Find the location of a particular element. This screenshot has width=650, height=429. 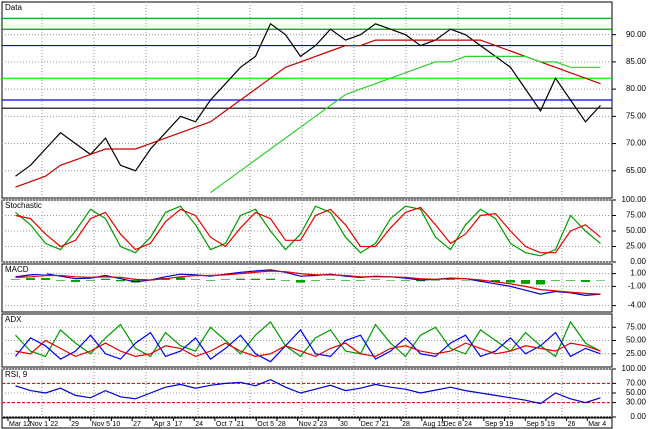

y-tick-label: 30.00 is located at coordinates (636, 402).